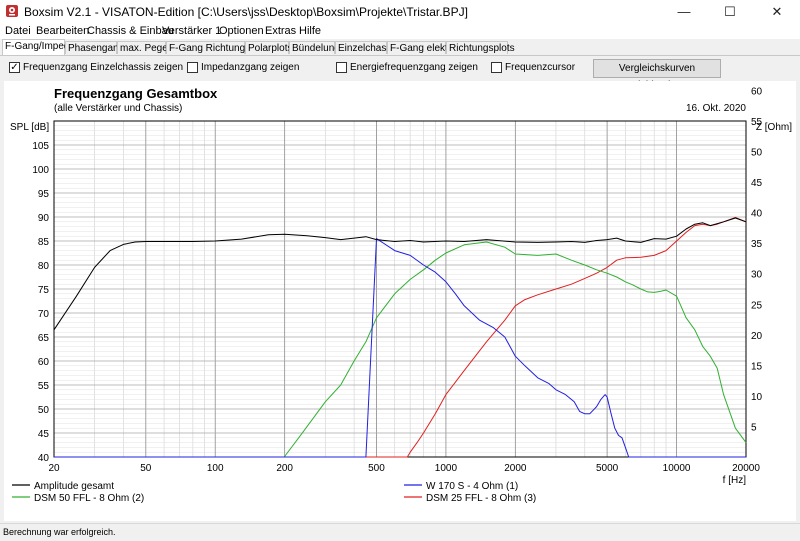 This screenshot has height=541, width=800. What do you see at coordinates (757, 336) in the screenshot?
I see `y2-tick-label: 20` at bounding box center [757, 336].